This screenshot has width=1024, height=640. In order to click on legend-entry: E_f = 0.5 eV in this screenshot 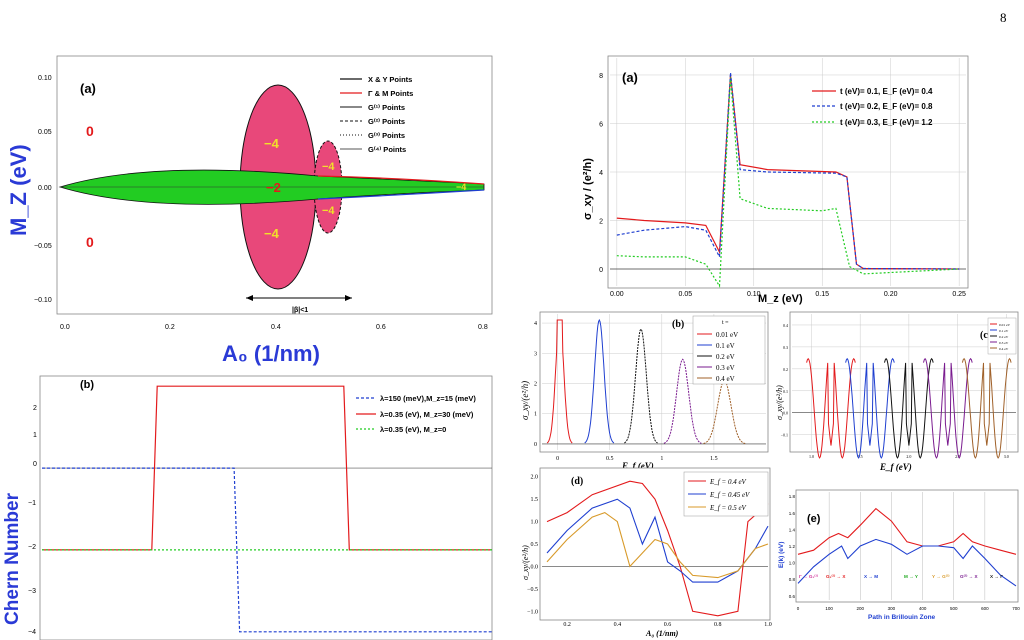, I will do `click(728, 508)`.